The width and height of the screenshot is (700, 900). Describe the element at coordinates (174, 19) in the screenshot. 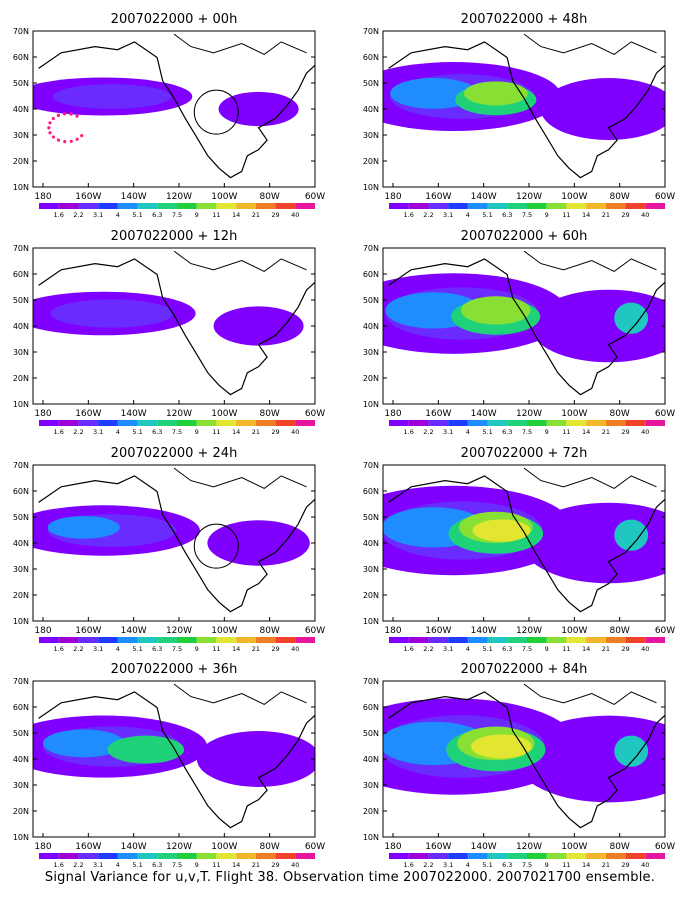

I see `panel-title: 2007022000 + 00h` at that location.